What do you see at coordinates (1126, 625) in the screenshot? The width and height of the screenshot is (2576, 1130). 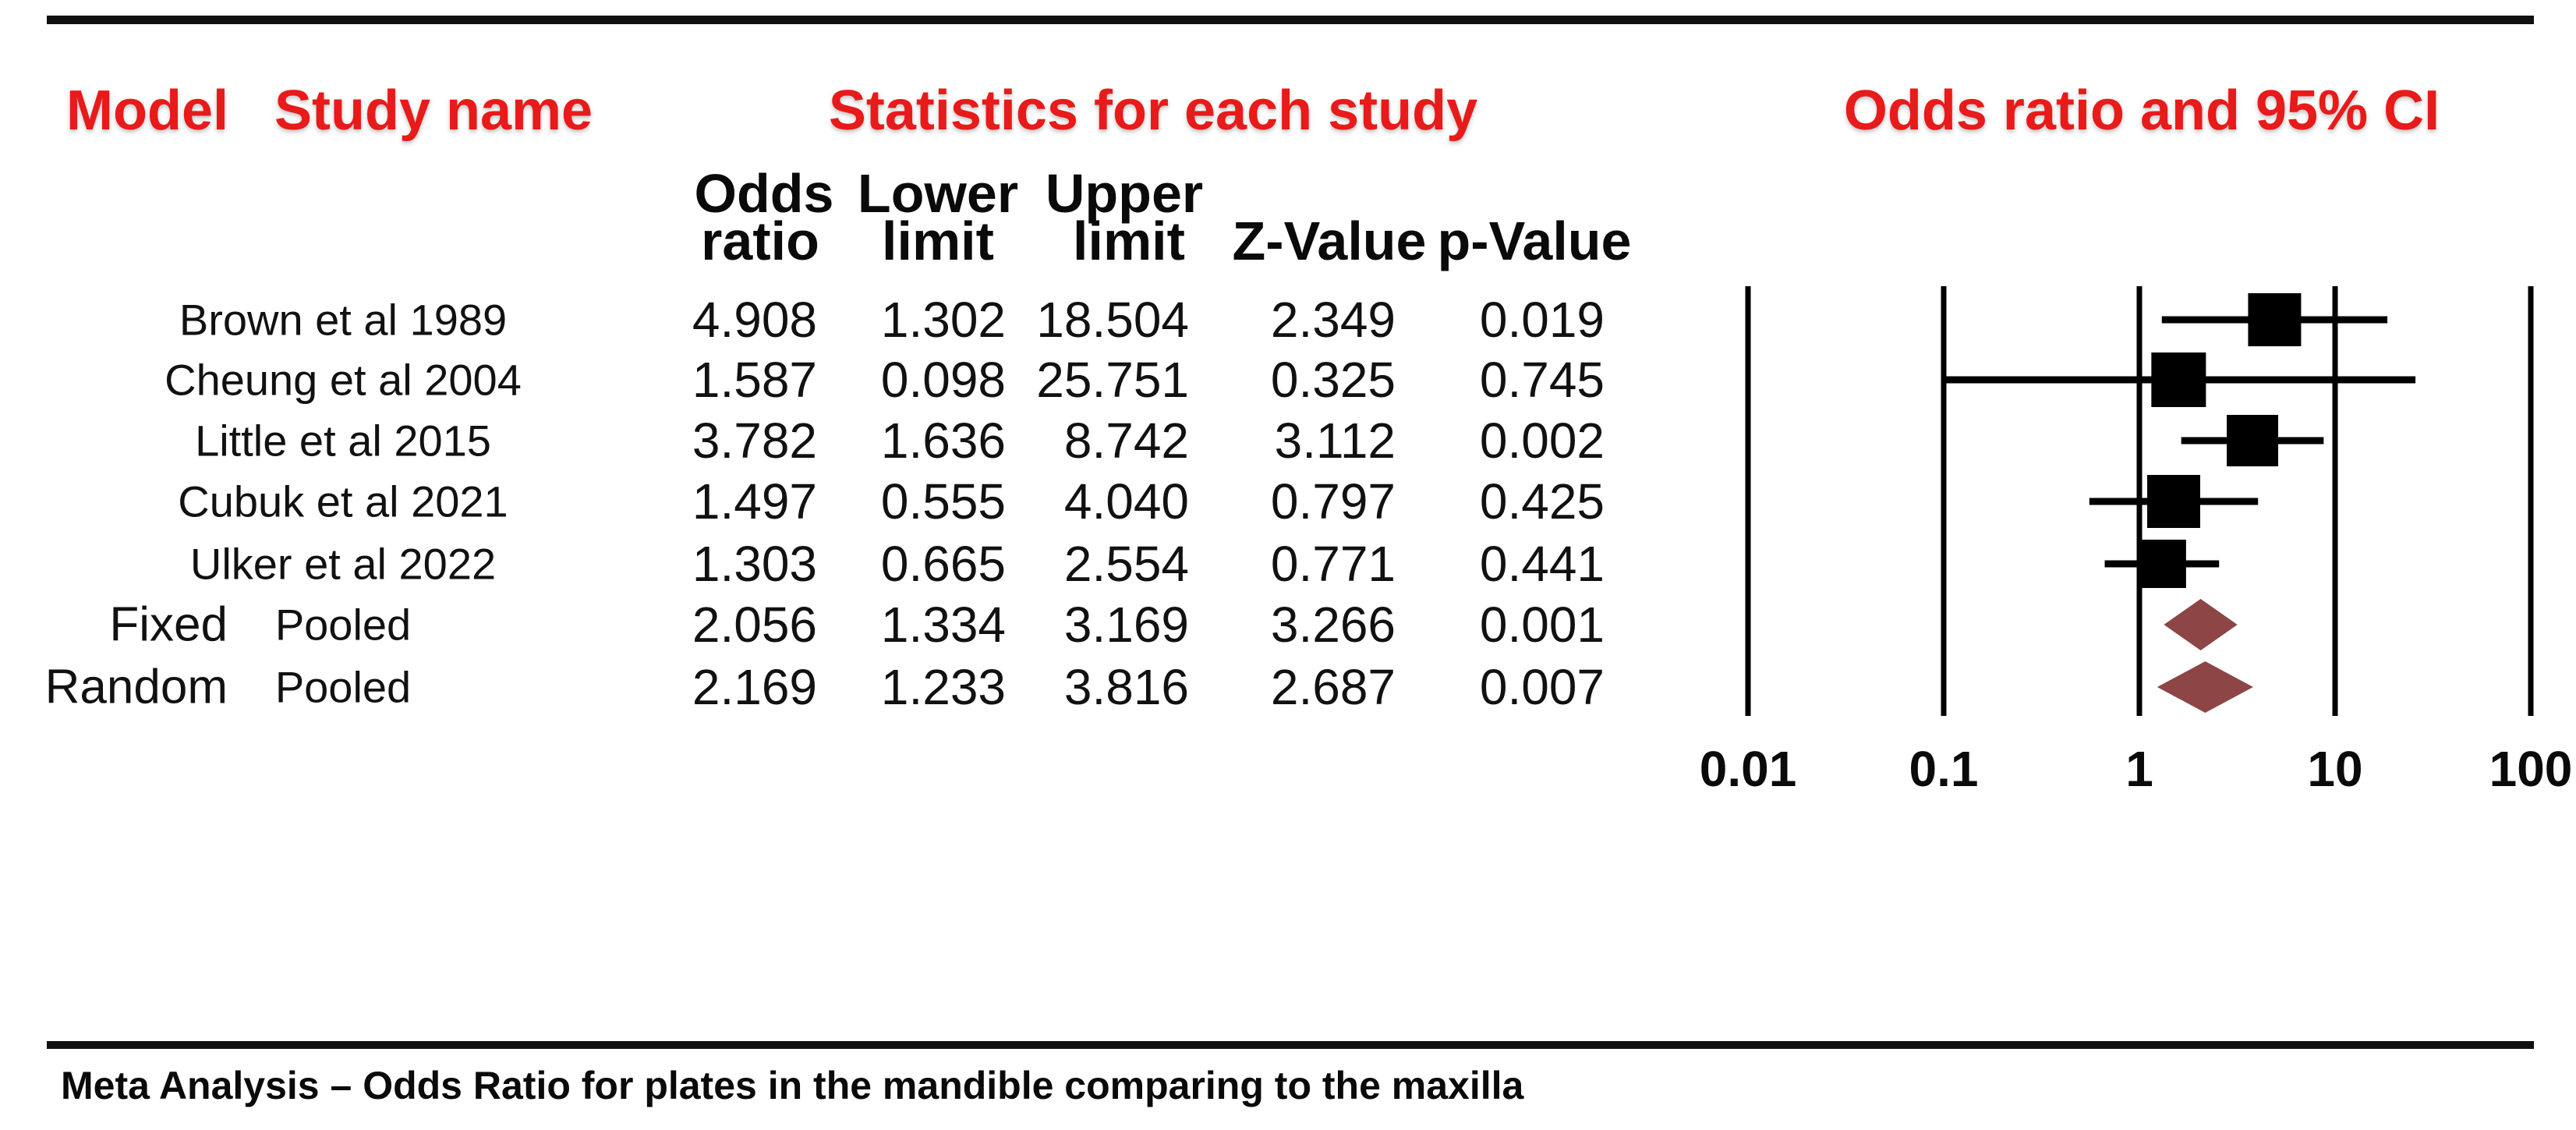 I see `upper-limit-value: 3.169` at bounding box center [1126, 625].